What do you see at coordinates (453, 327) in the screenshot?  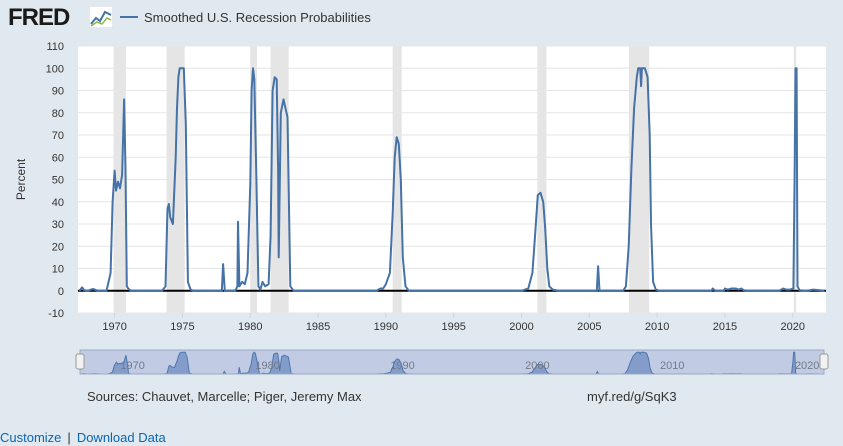 I see `x-tick-label: 1995` at bounding box center [453, 327].